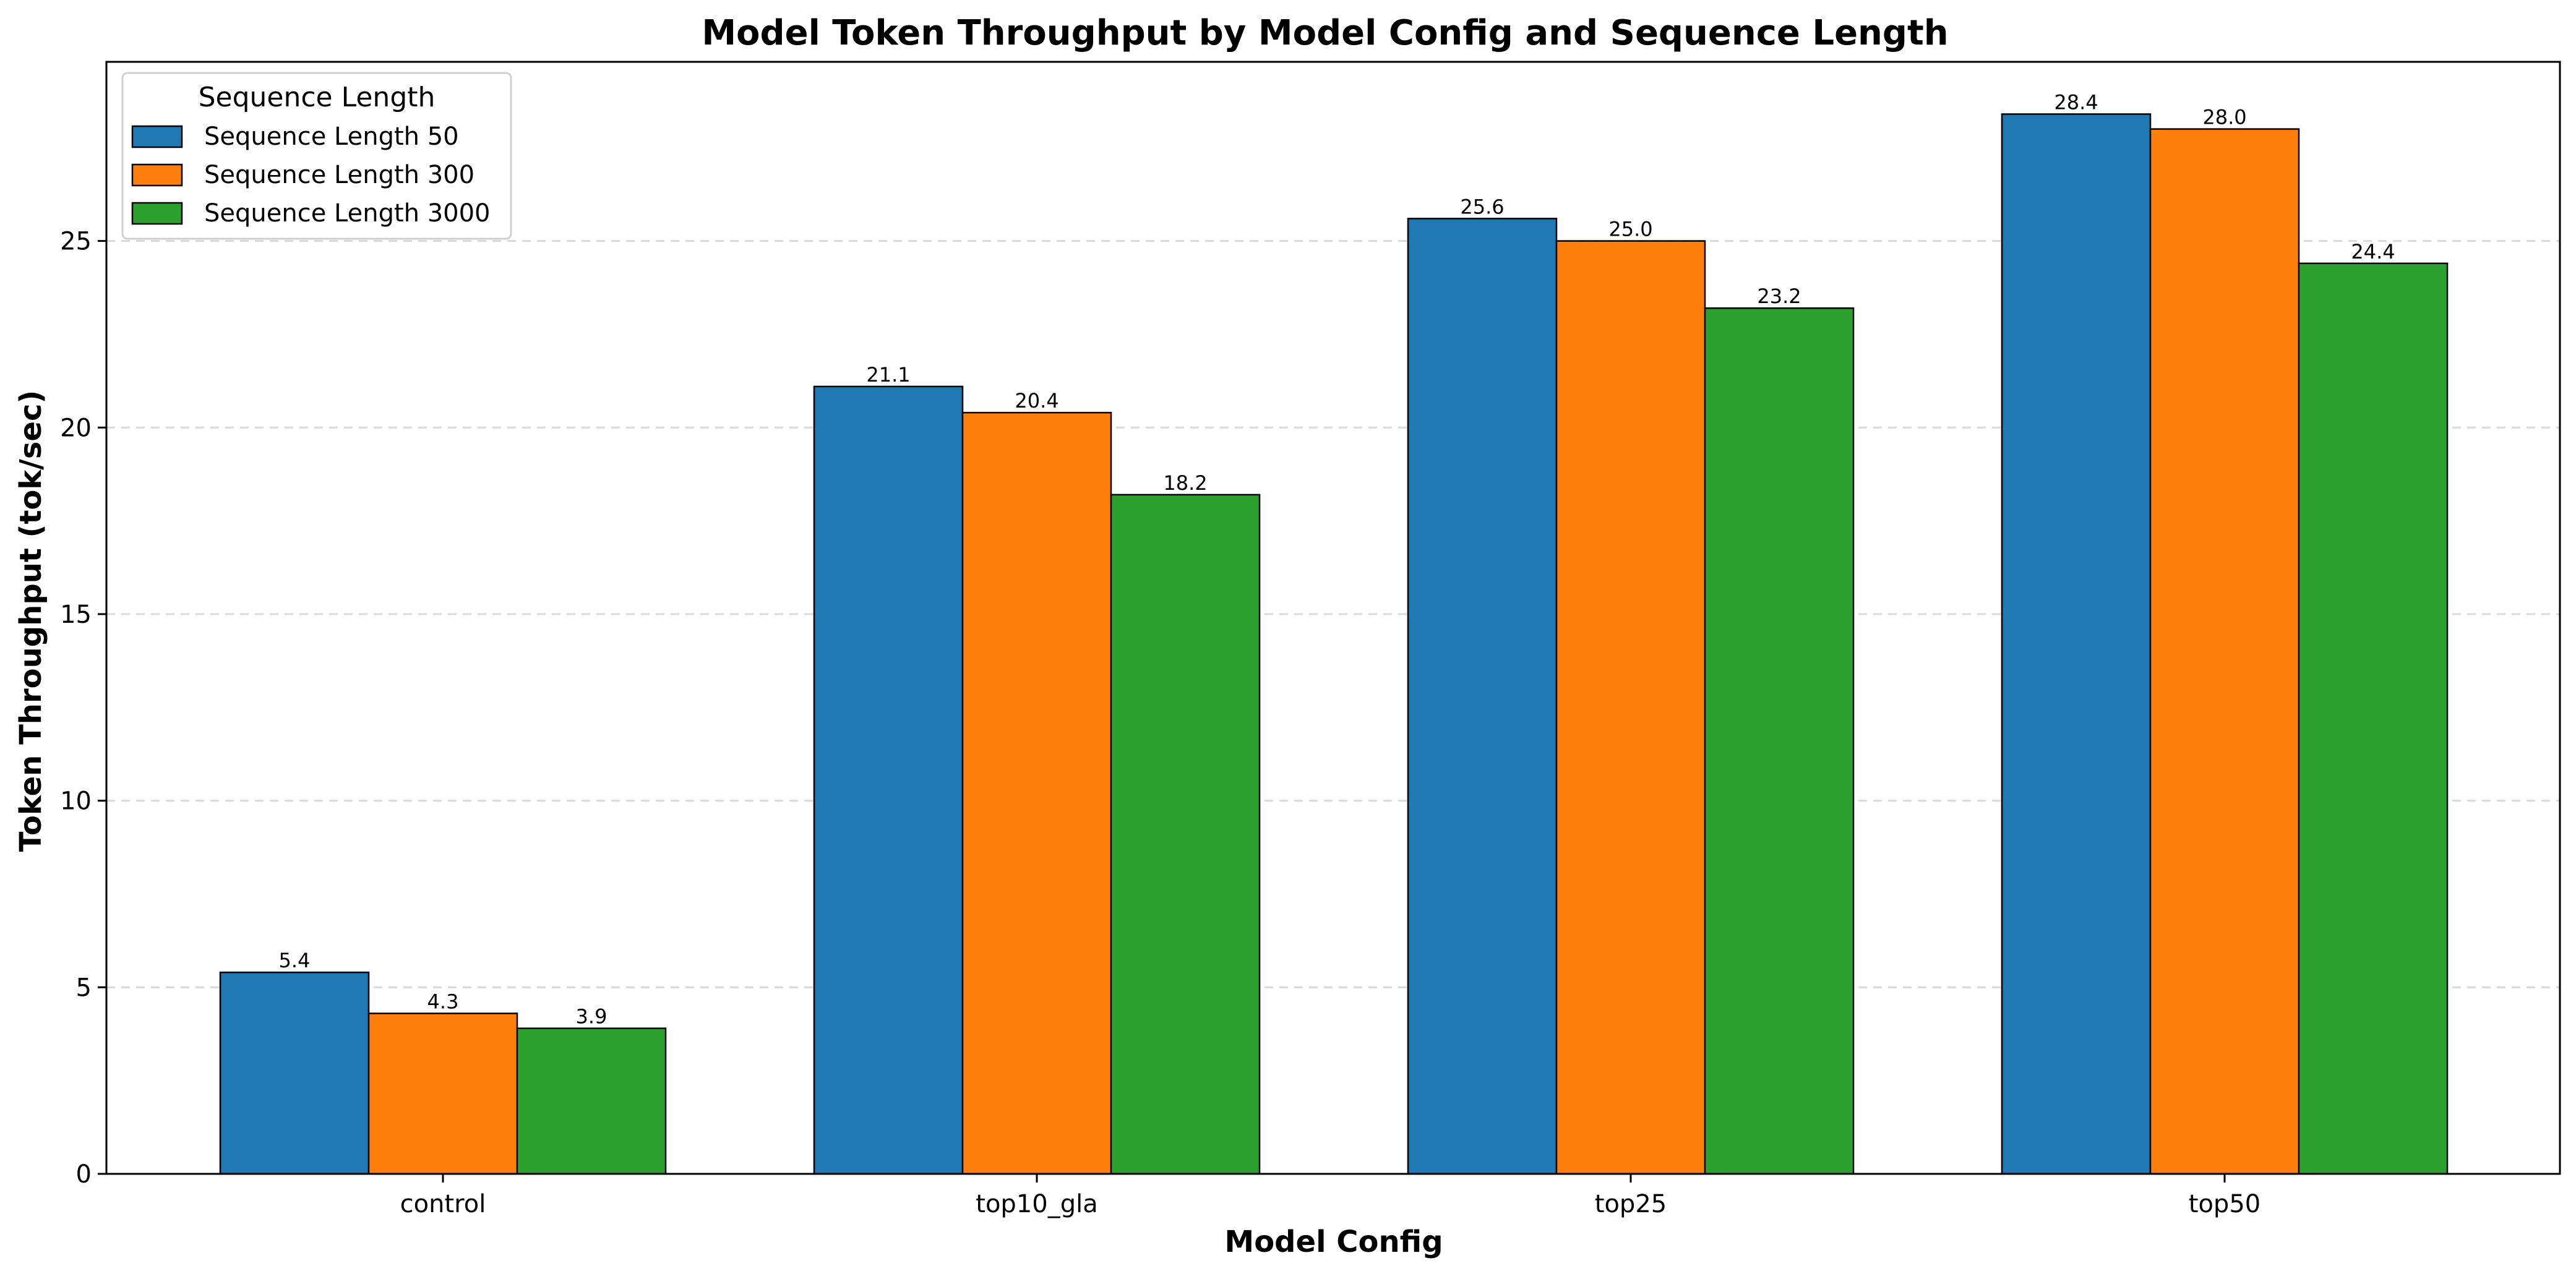 The width and height of the screenshot is (2576, 1279). Describe the element at coordinates (84, 1174) in the screenshot. I see `y-tick-label-0: 0` at that location.